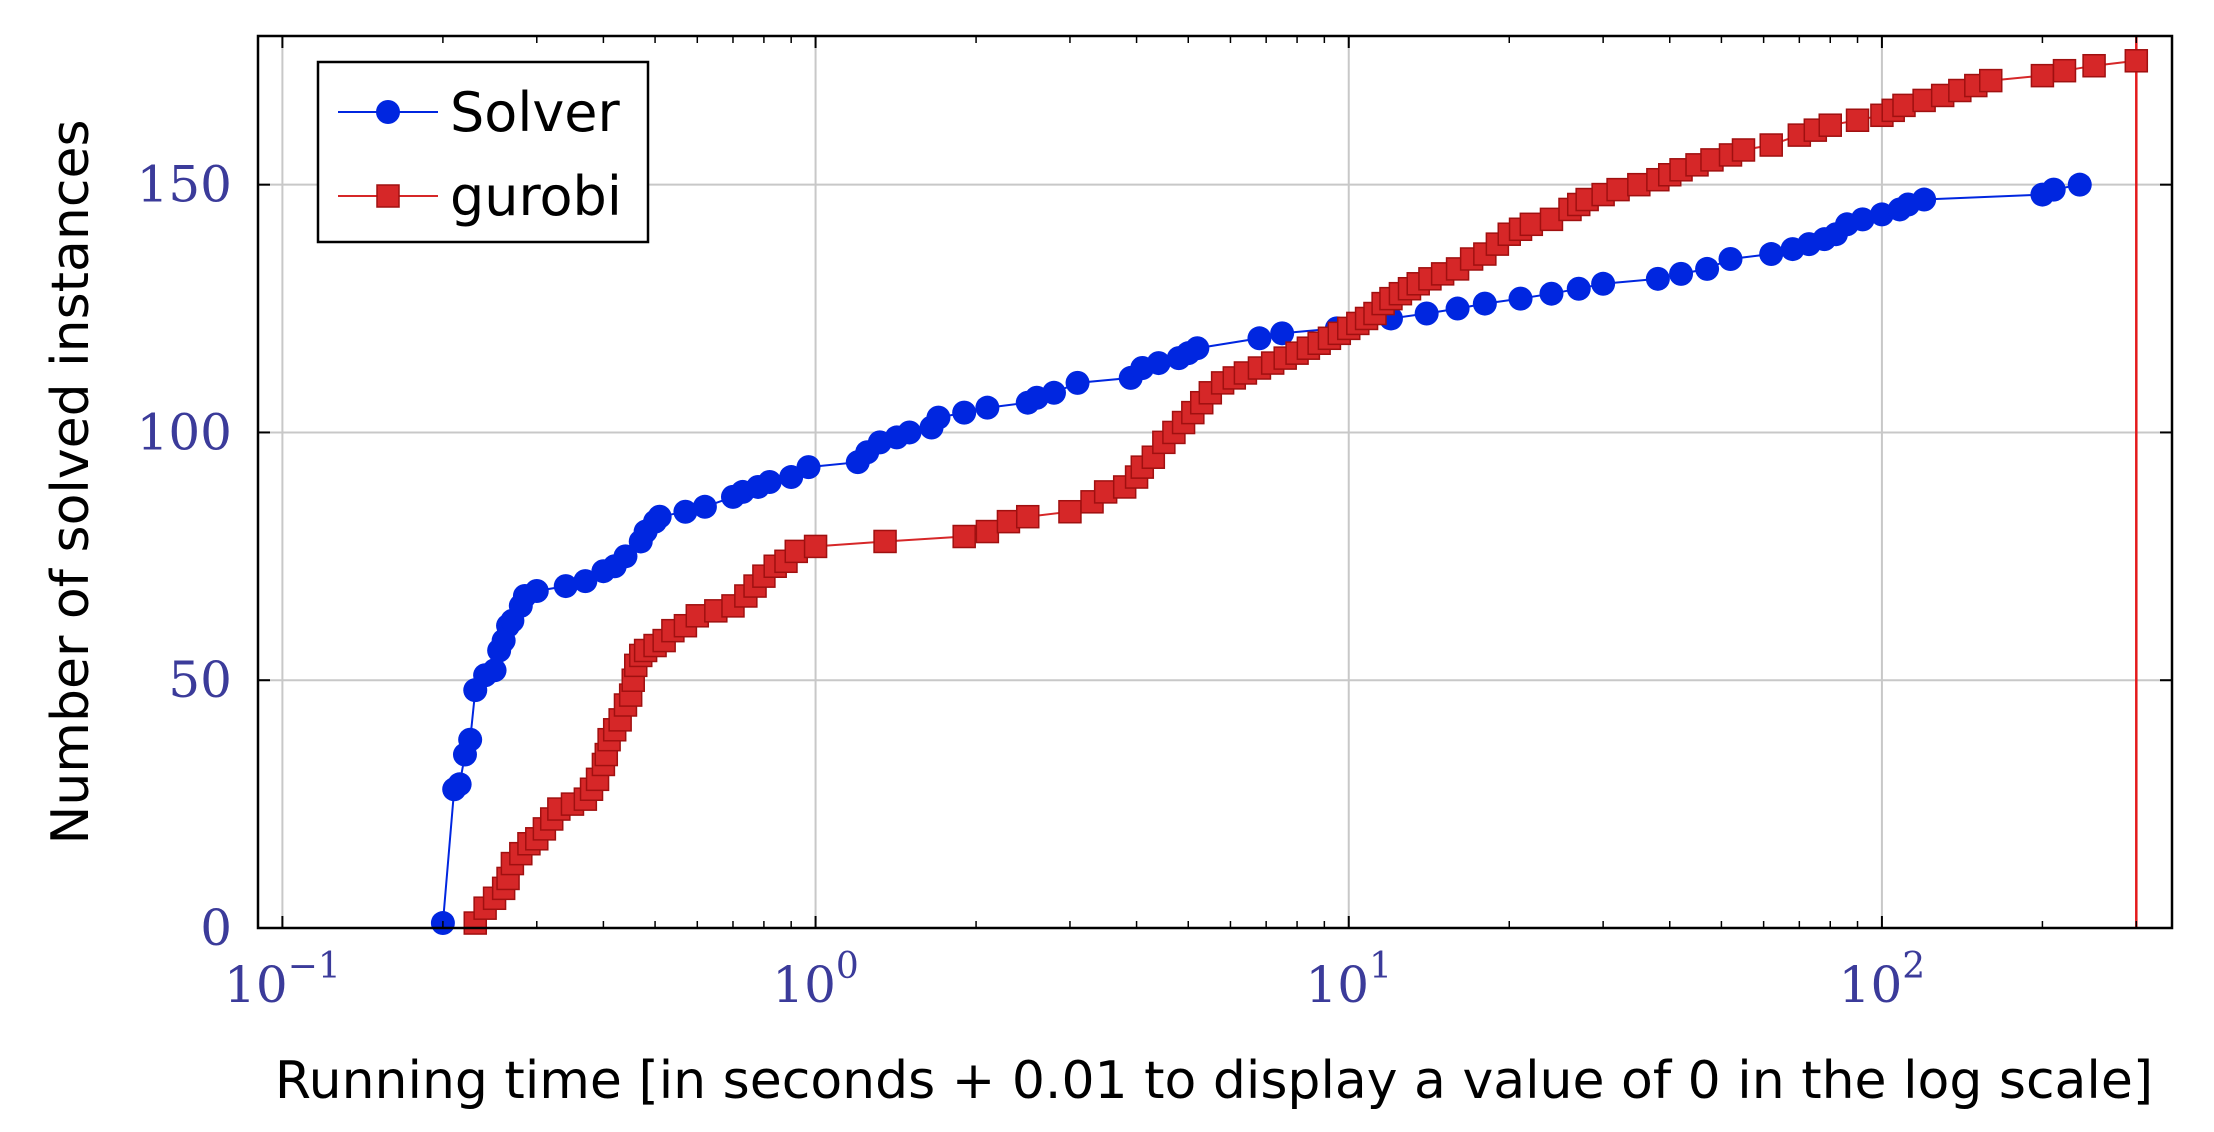 The width and height of the screenshot is (2214, 1132). What do you see at coordinates (535, 112) in the screenshot?
I see `legend-label: Solver` at bounding box center [535, 112].